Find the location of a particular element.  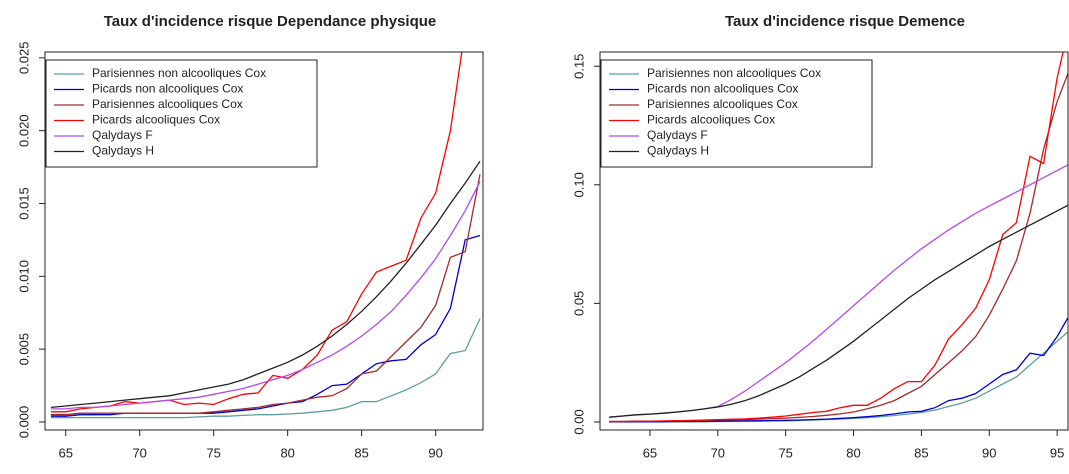

y-tick-label: 0.00 is located at coordinates (578, 421).